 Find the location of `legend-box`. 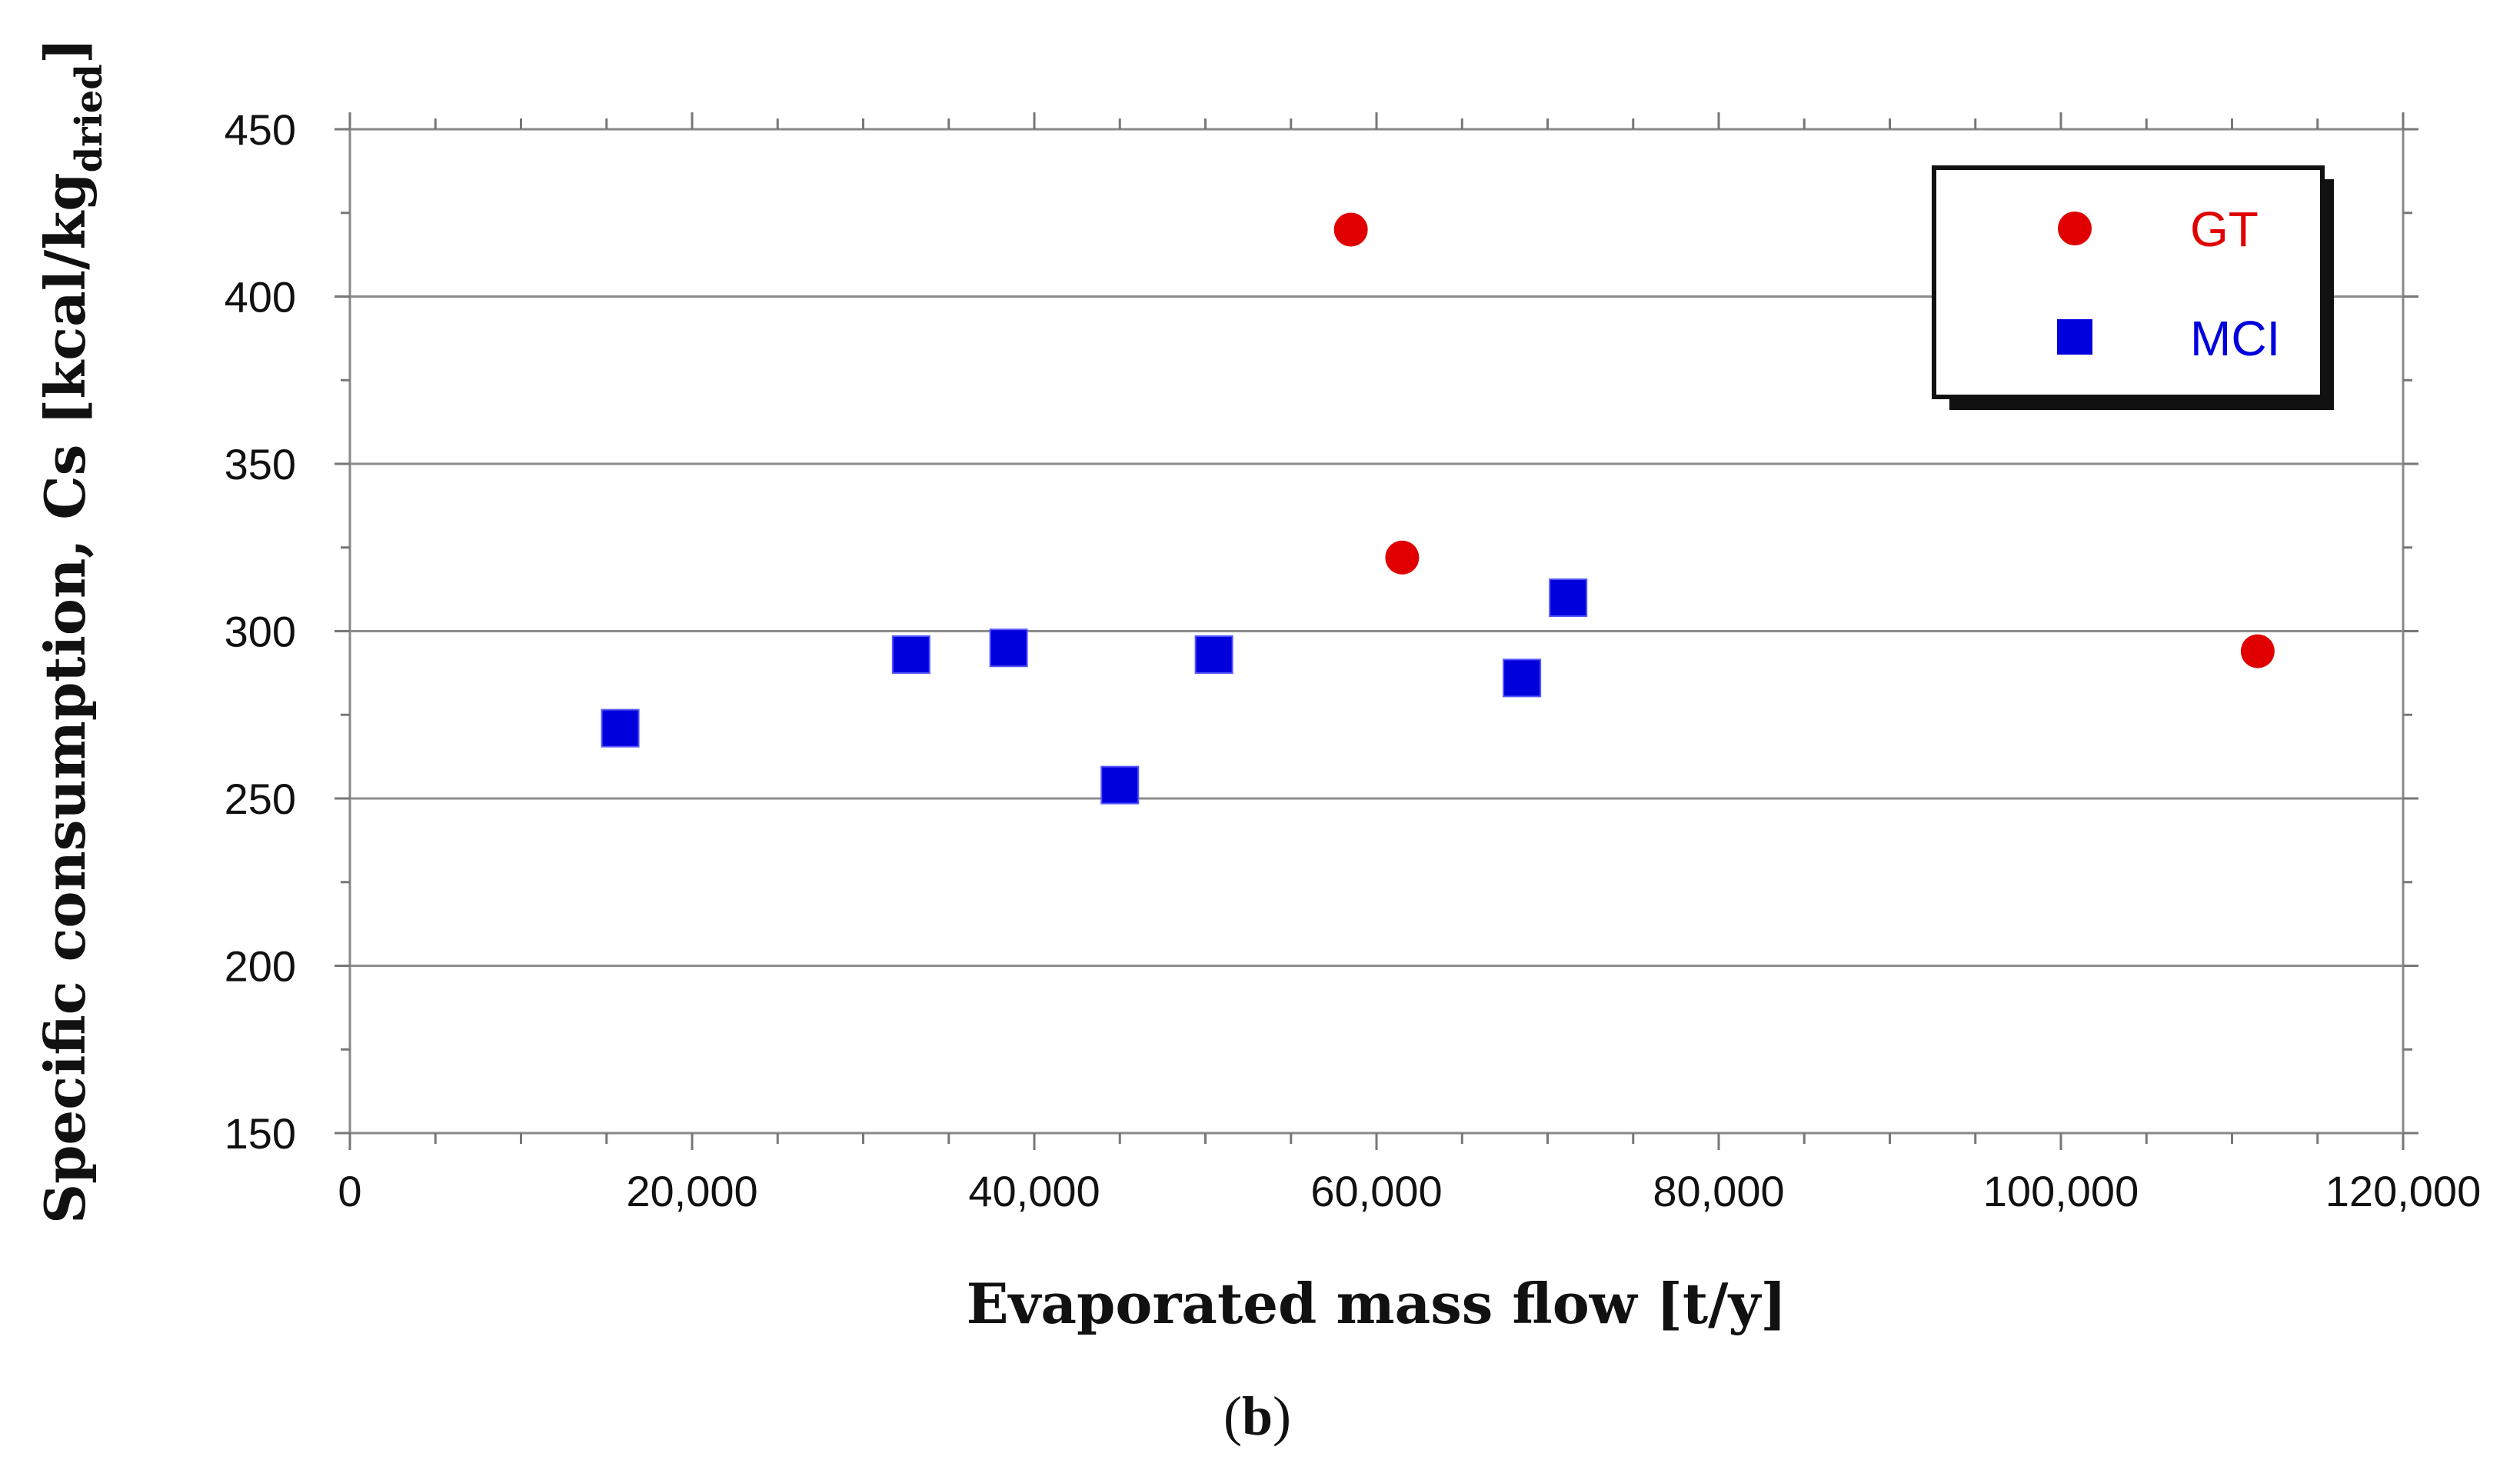

legend-box is located at coordinates (2128, 282).